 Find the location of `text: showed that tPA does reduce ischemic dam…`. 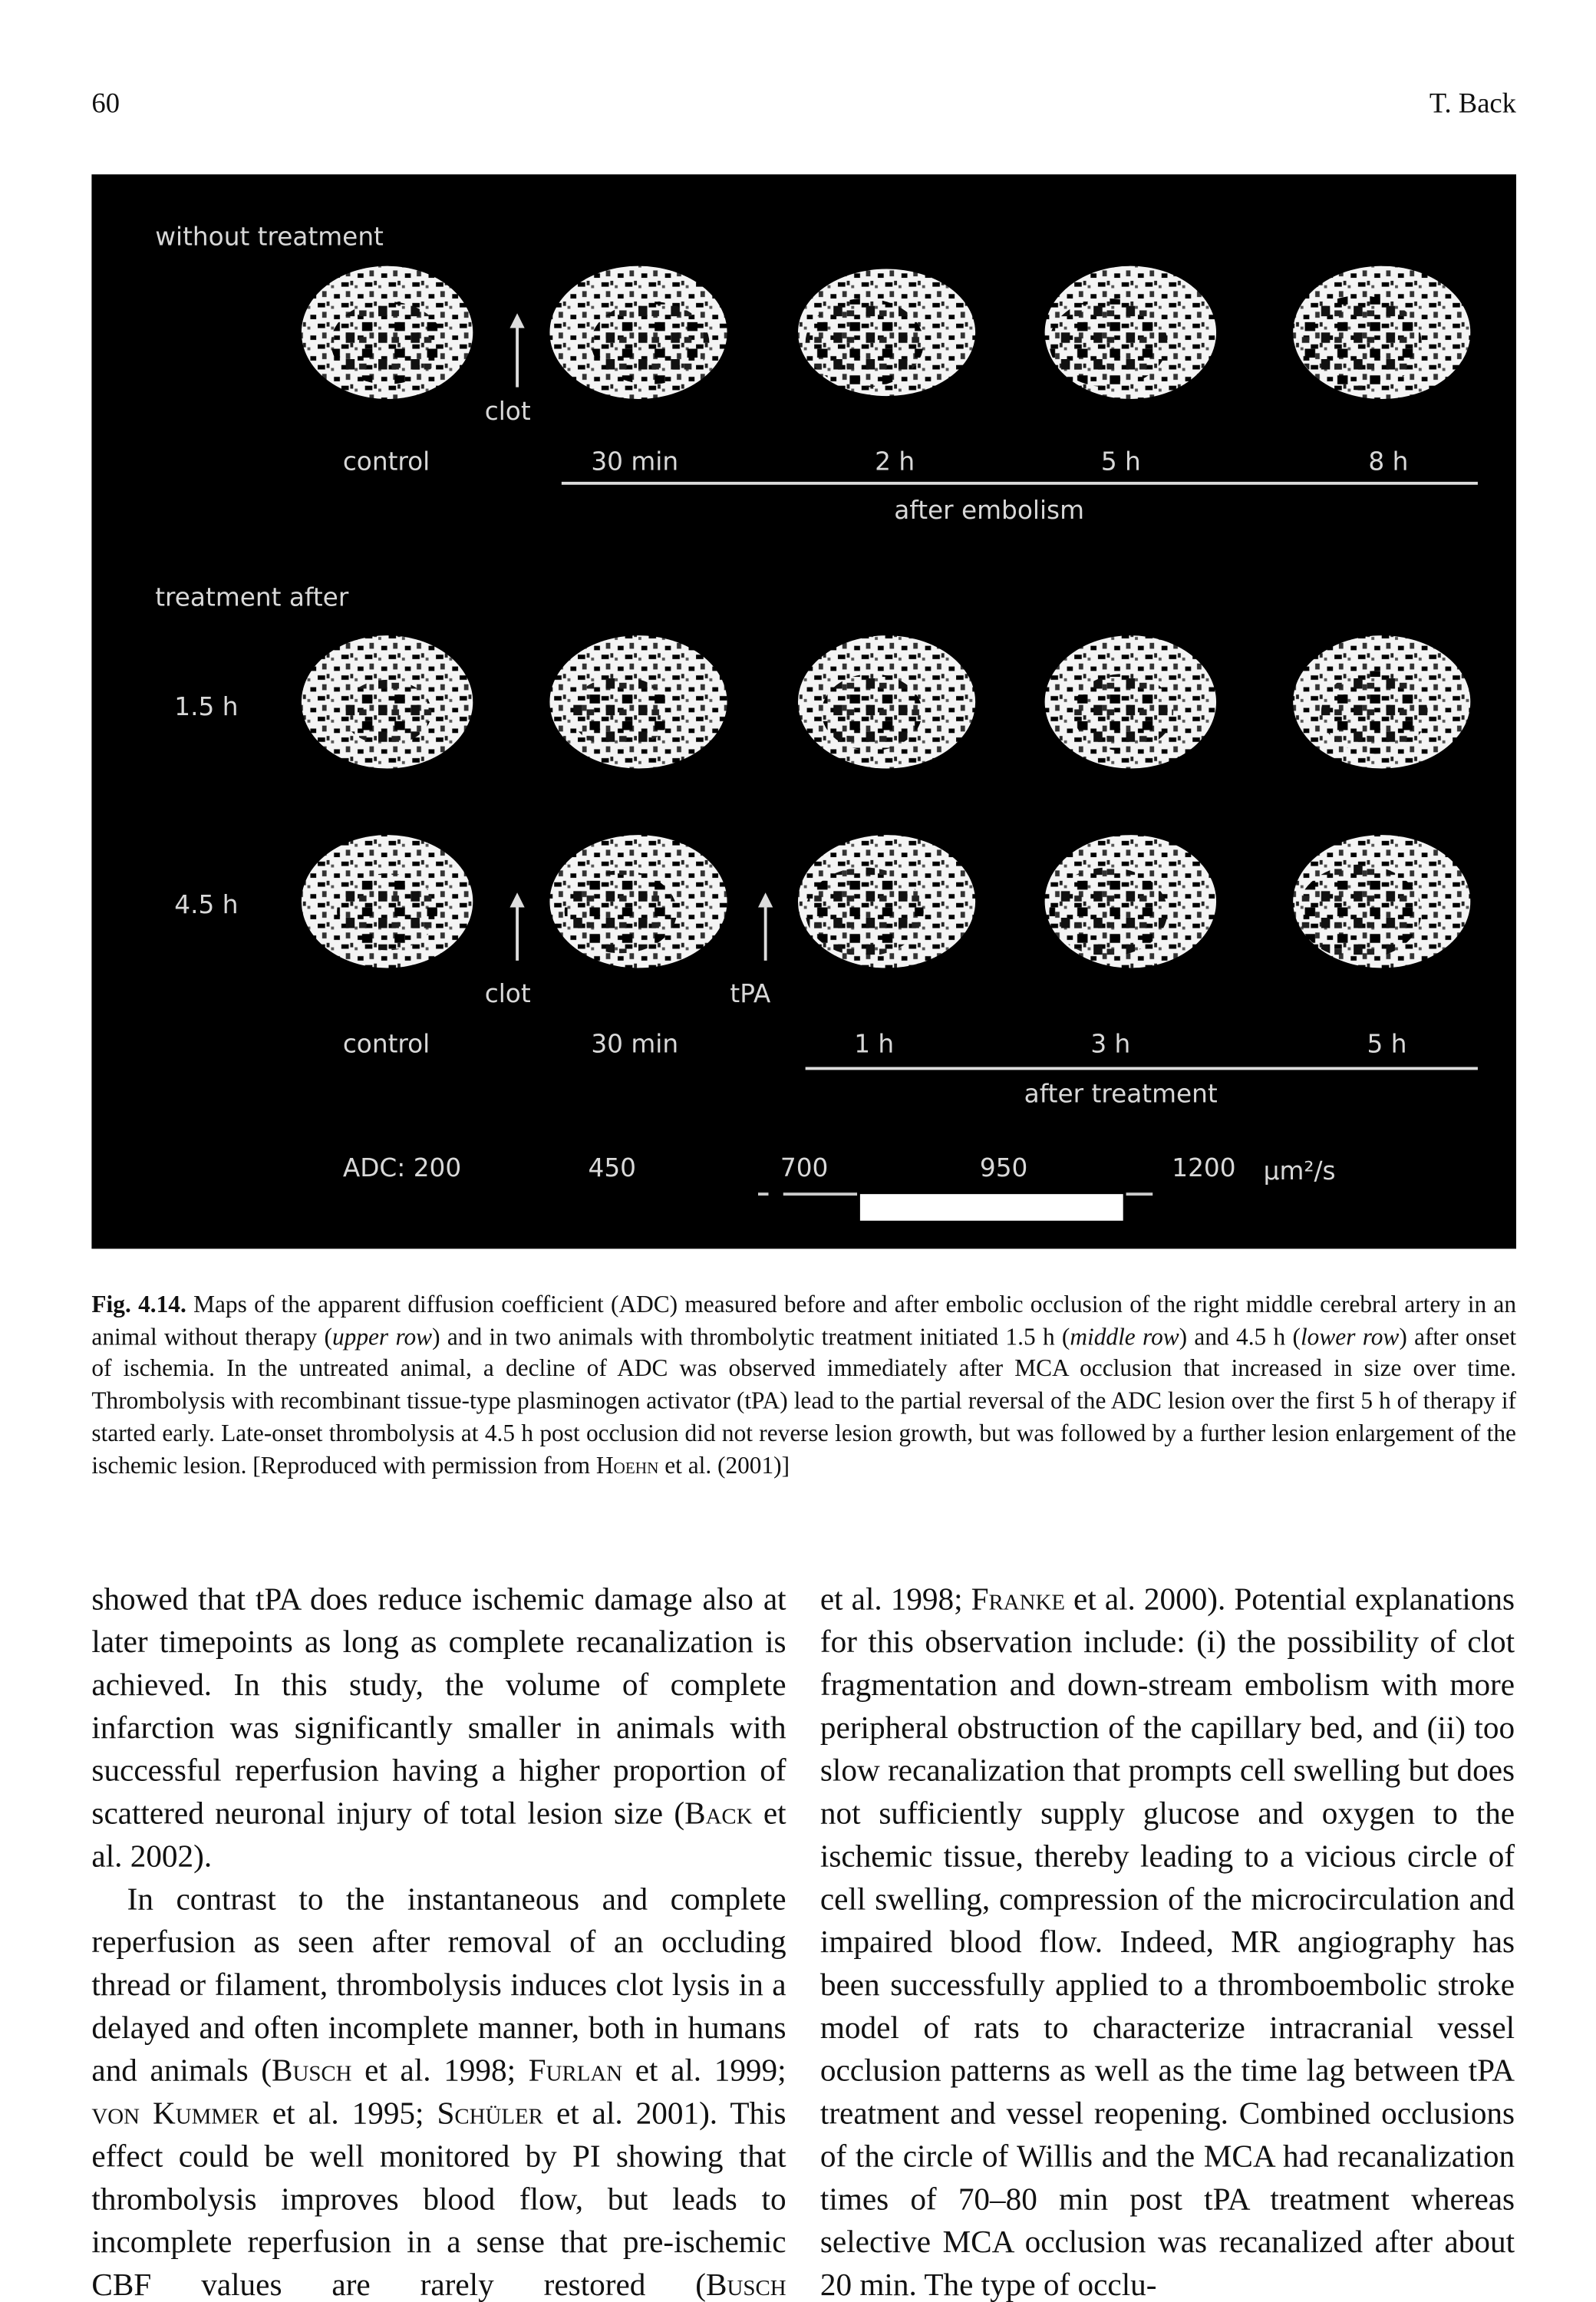

text: showed that tPA does reduce ischemic dam… is located at coordinates (438, 1706).